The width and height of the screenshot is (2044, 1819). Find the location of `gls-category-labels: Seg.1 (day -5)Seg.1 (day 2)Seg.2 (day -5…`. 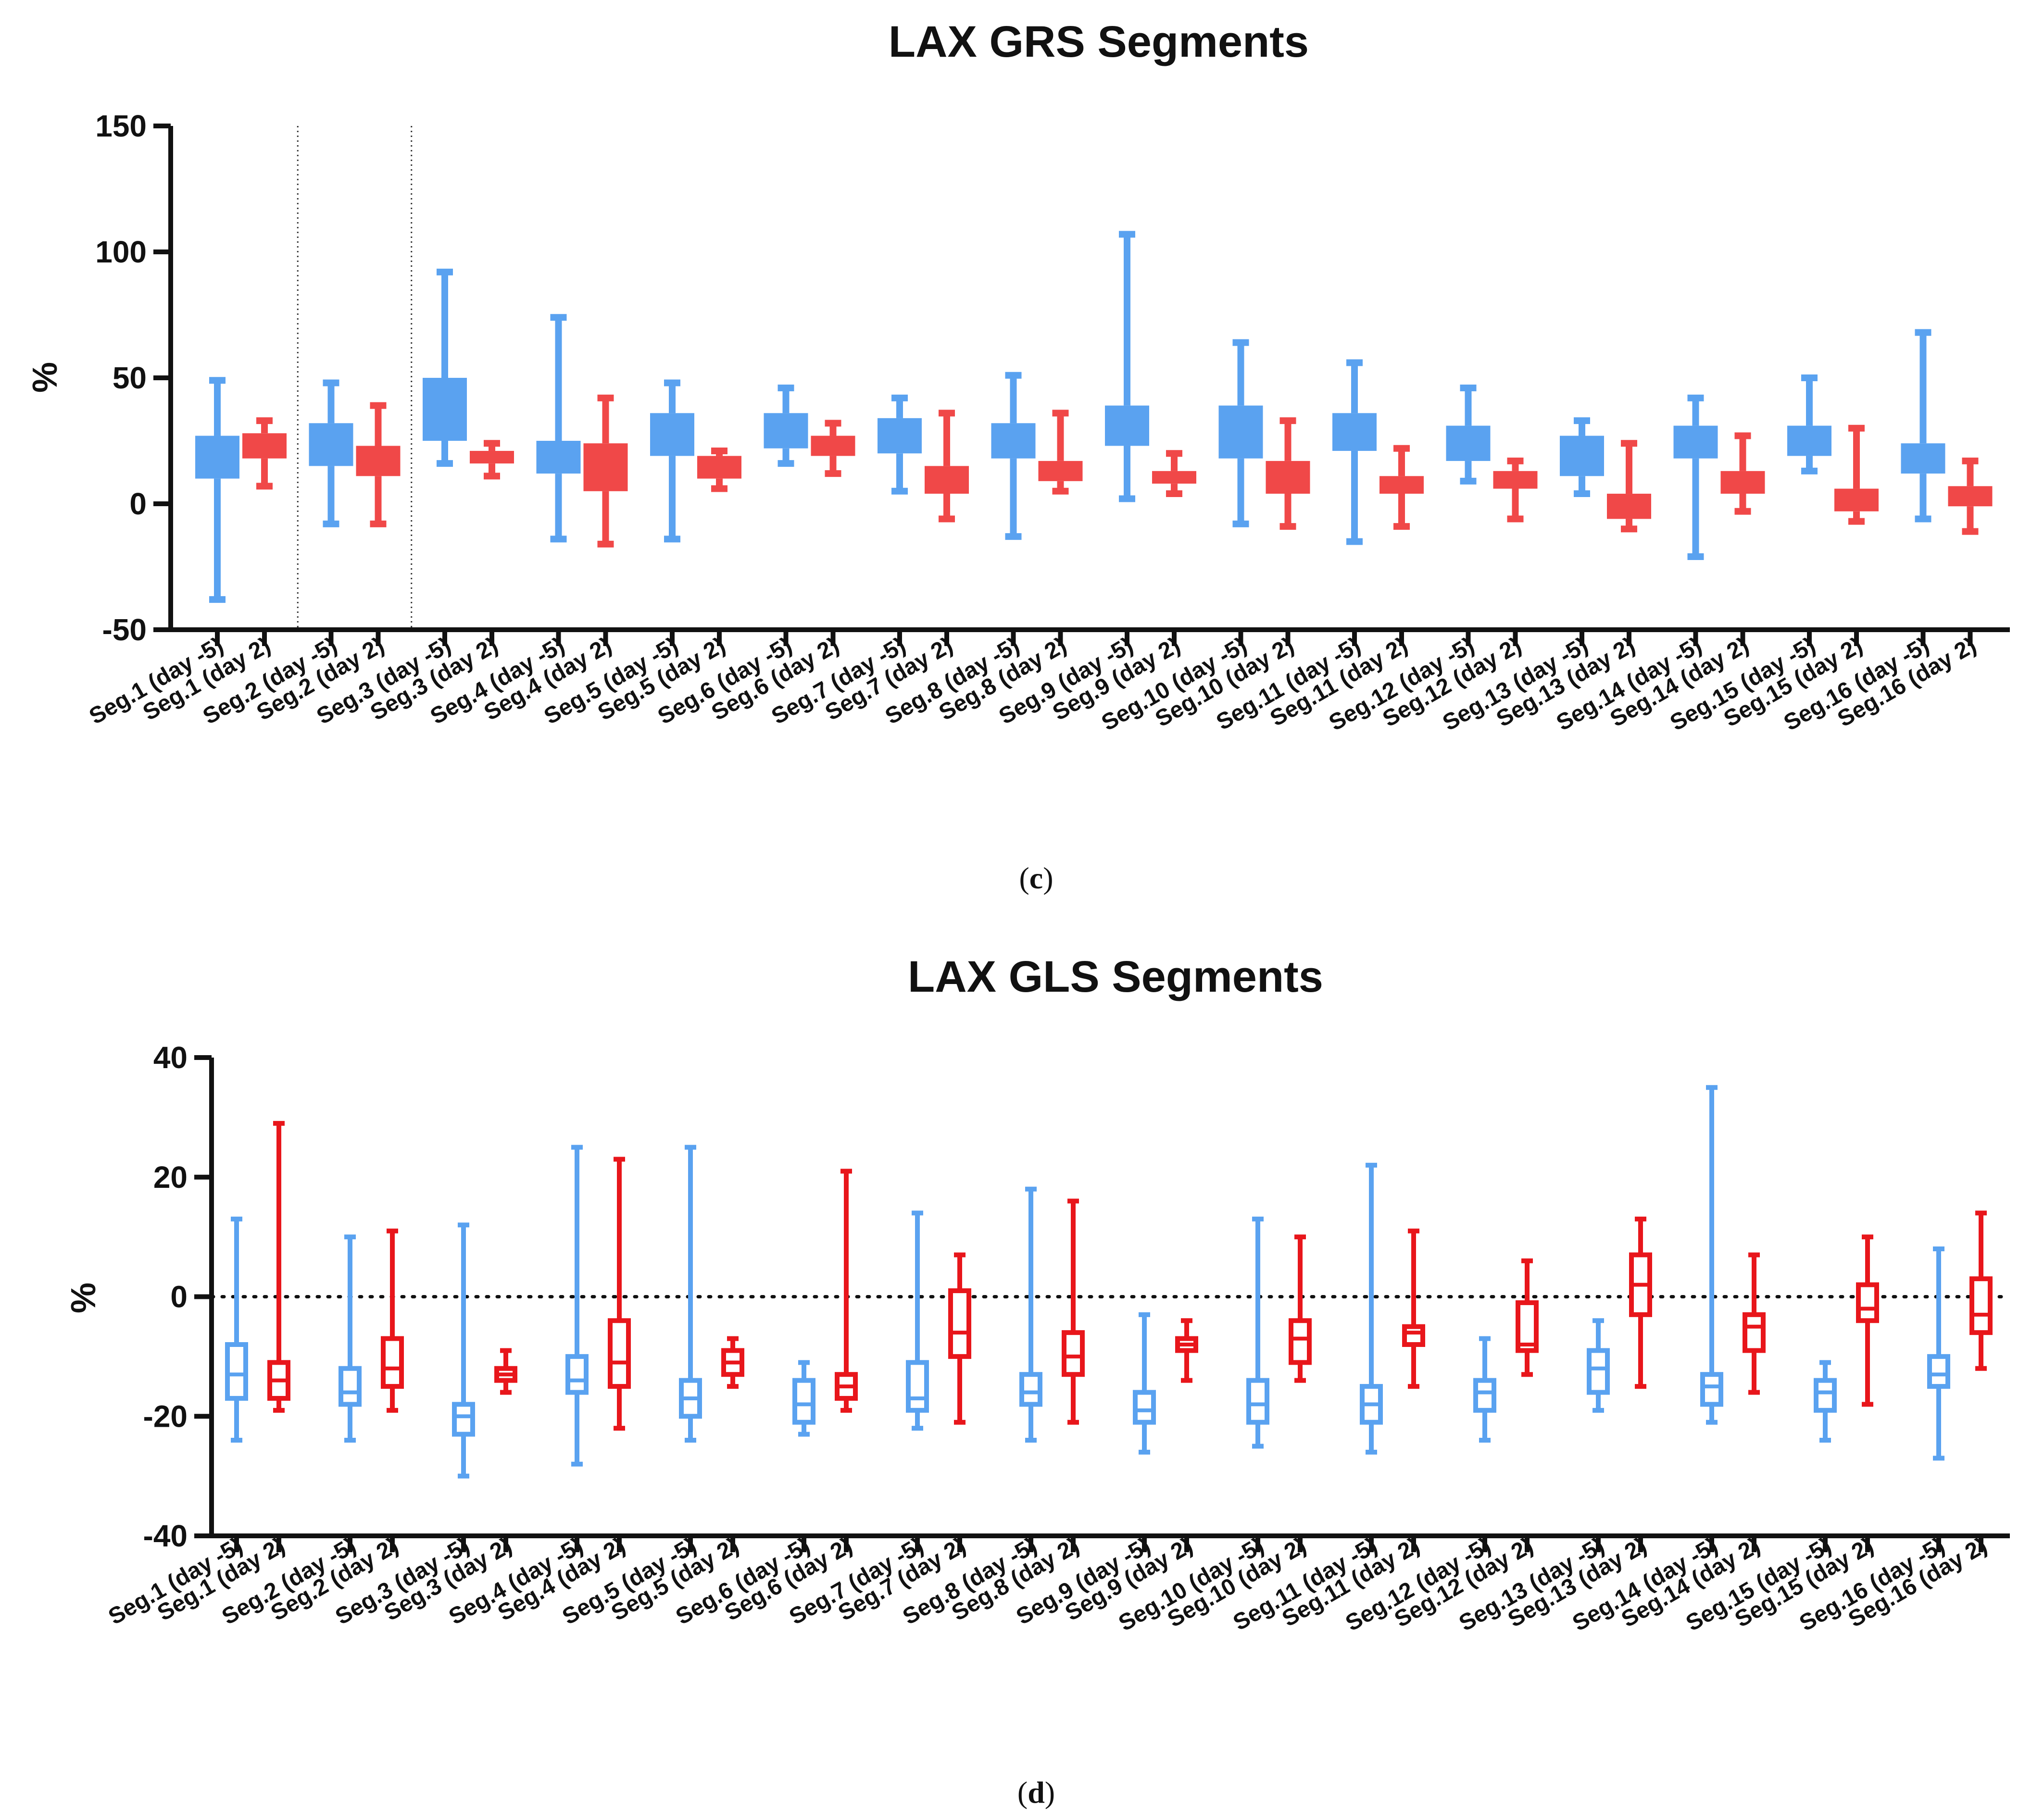

gls-category-labels: Seg.1 (day -5)Seg.1 (day 2)Seg.2 (day -5… is located at coordinates (1048, 1584).